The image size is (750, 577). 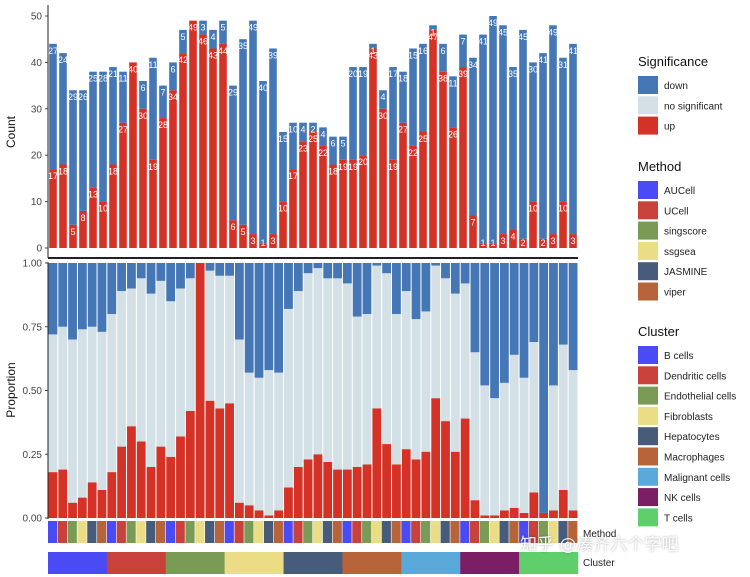 What do you see at coordinates (122, 79) in the screenshot?
I see `count-label-down: 11` at bounding box center [122, 79].